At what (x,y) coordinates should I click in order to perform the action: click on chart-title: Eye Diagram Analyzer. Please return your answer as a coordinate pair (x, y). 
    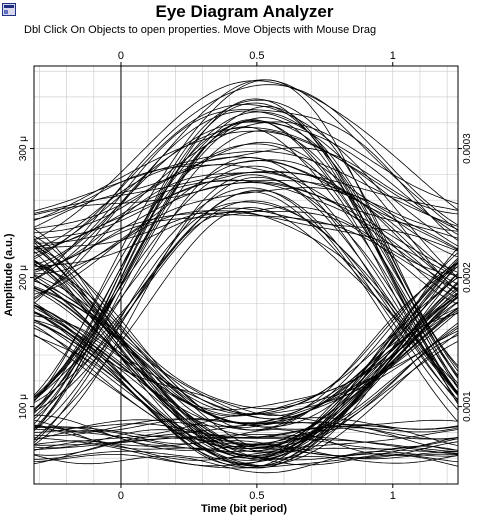
    Looking at the image, I should click on (244, 11).